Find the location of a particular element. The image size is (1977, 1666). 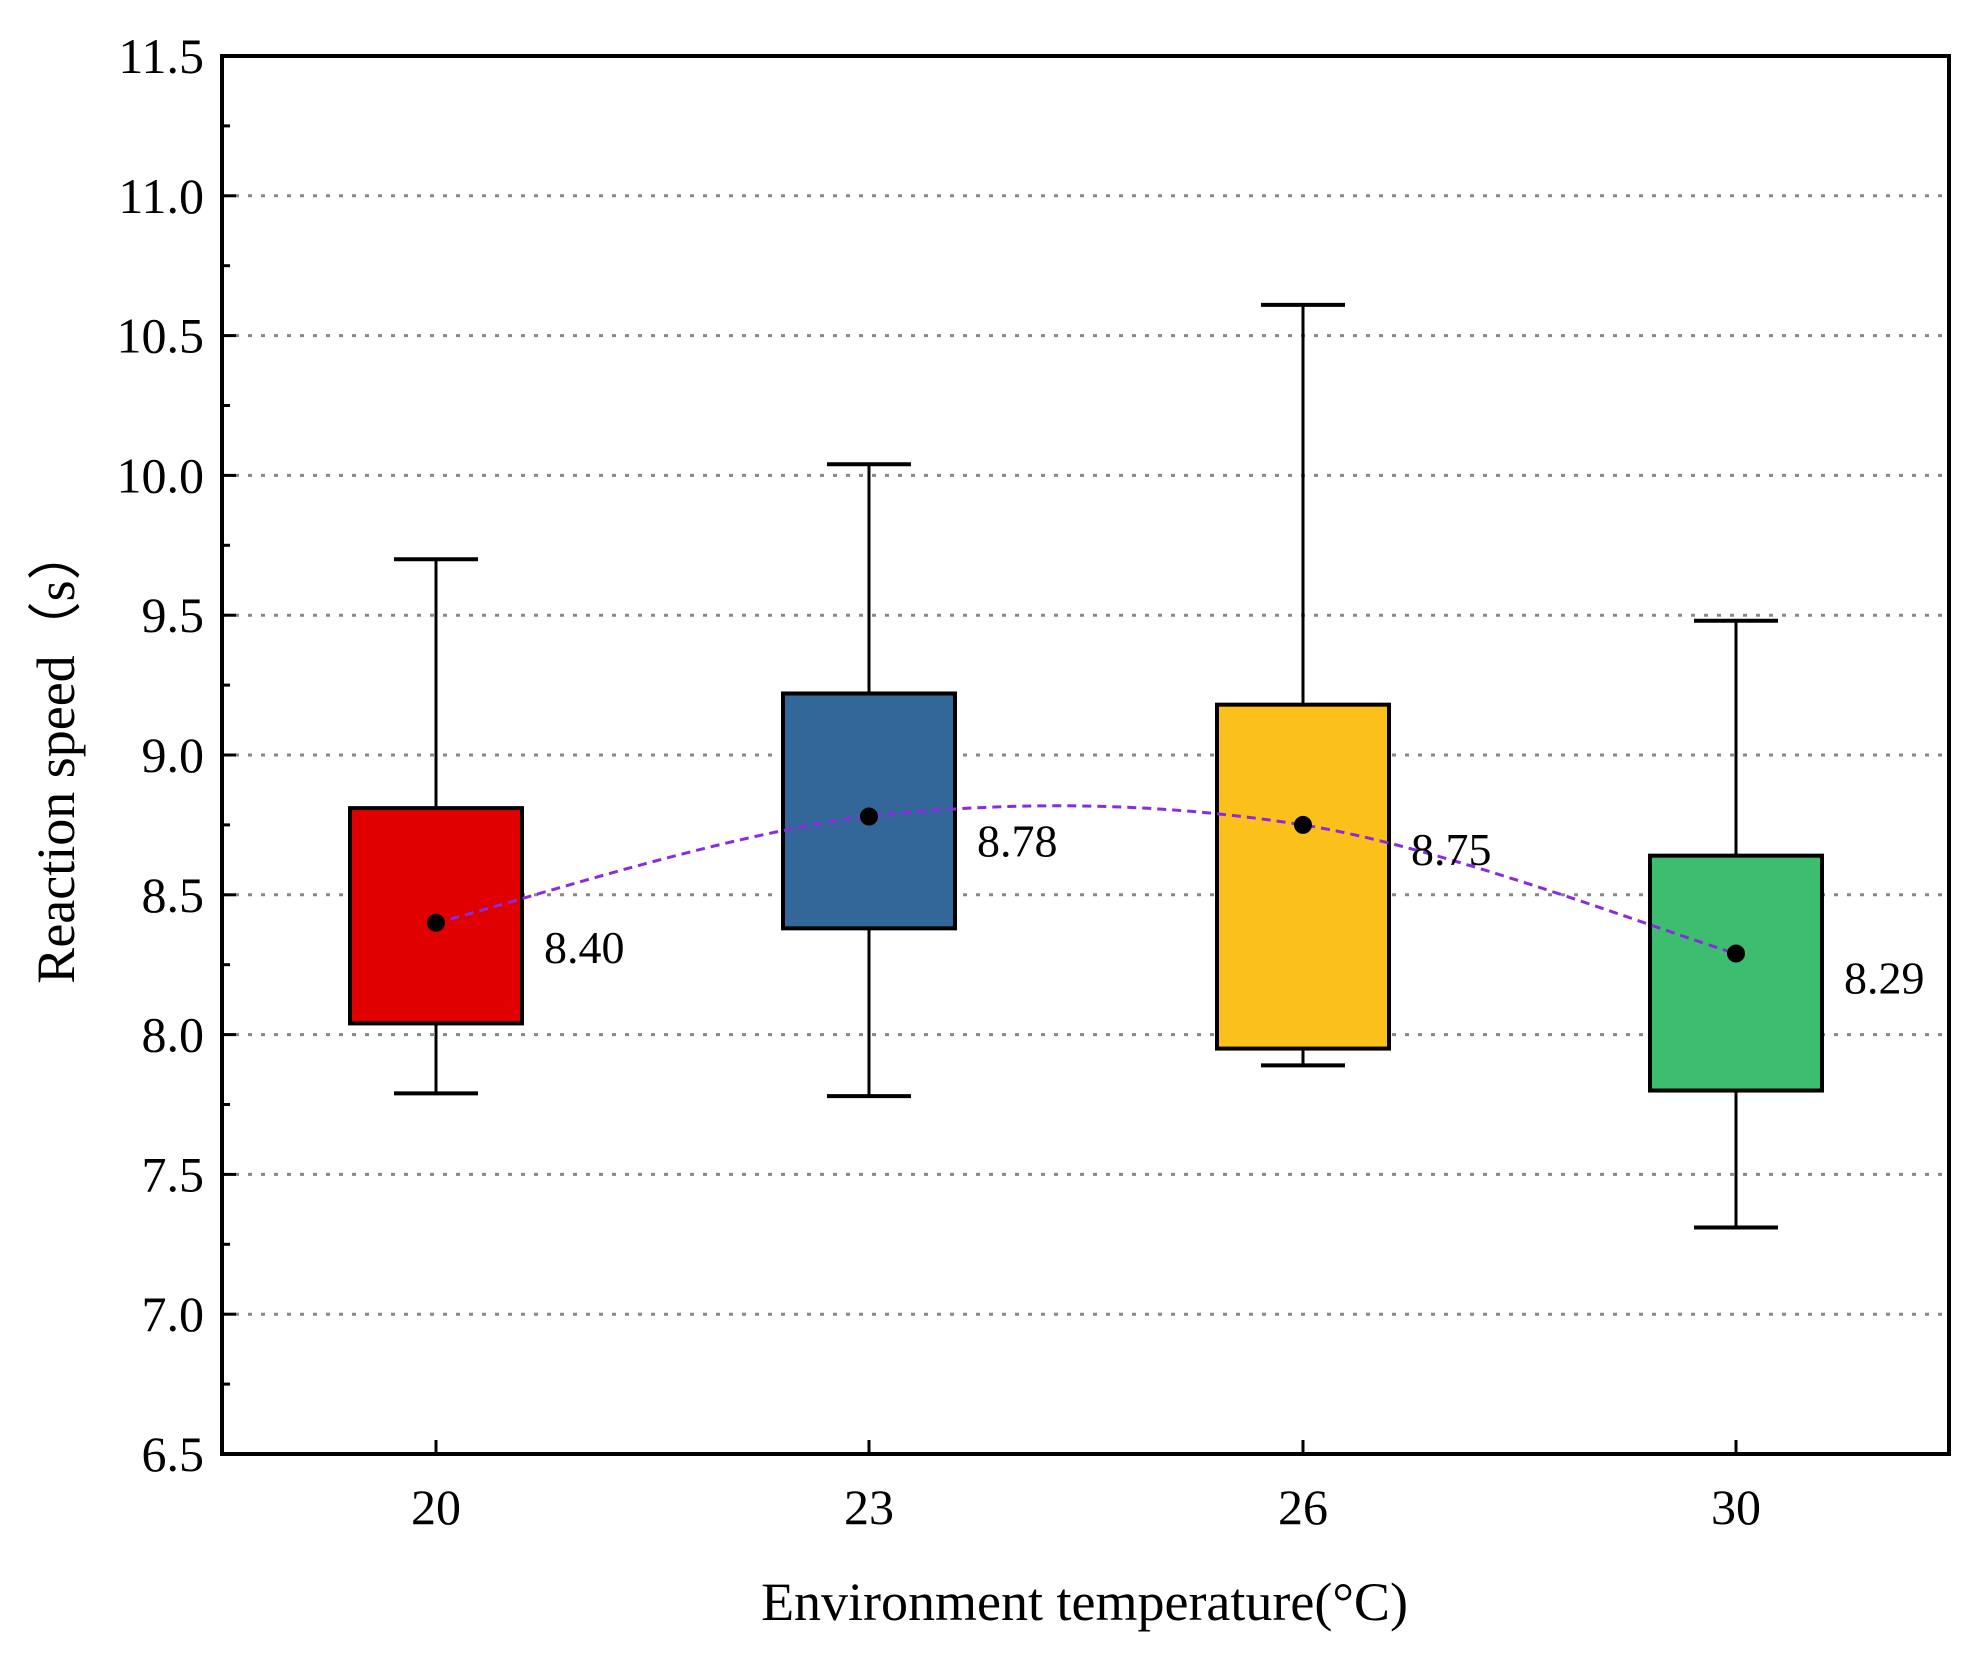

y-tick-label: 10.0 is located at coordinates (161, 475).